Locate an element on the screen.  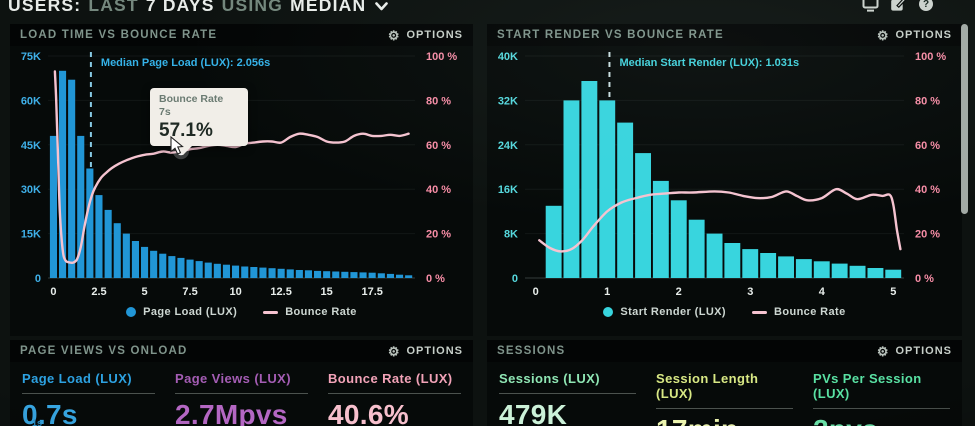
svg-text: 24K is located at coordinates (508, 146).